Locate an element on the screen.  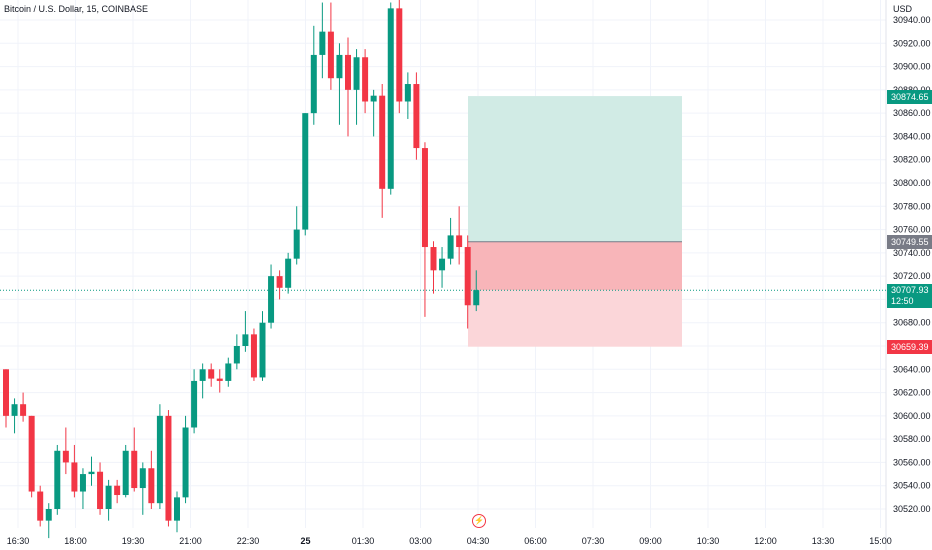
time-tick-label: 01:30 is located at coordinates (363, 541).